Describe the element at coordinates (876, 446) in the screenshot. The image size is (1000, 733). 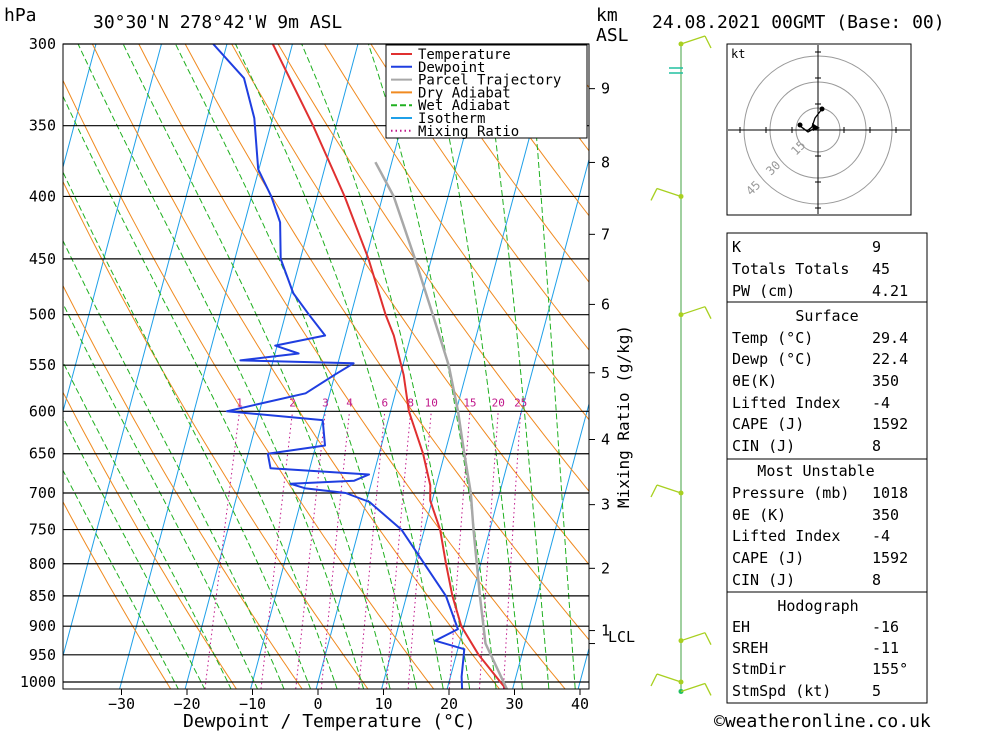
I see `surface-cin-value: 8` at that location.